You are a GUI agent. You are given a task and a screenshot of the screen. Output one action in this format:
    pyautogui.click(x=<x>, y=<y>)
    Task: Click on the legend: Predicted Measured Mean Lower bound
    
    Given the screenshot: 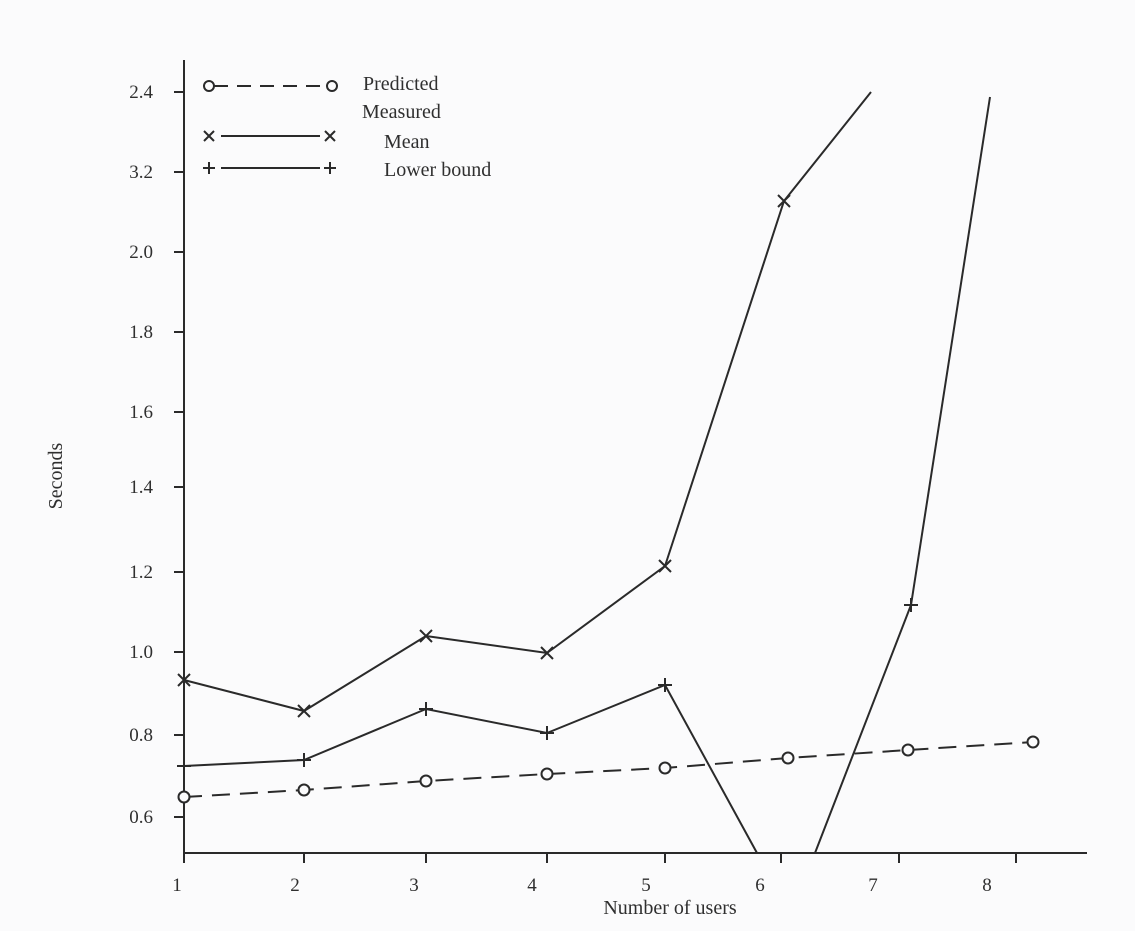 What is the action you would take?
    pyautogui.click(x=347, y=127)
    